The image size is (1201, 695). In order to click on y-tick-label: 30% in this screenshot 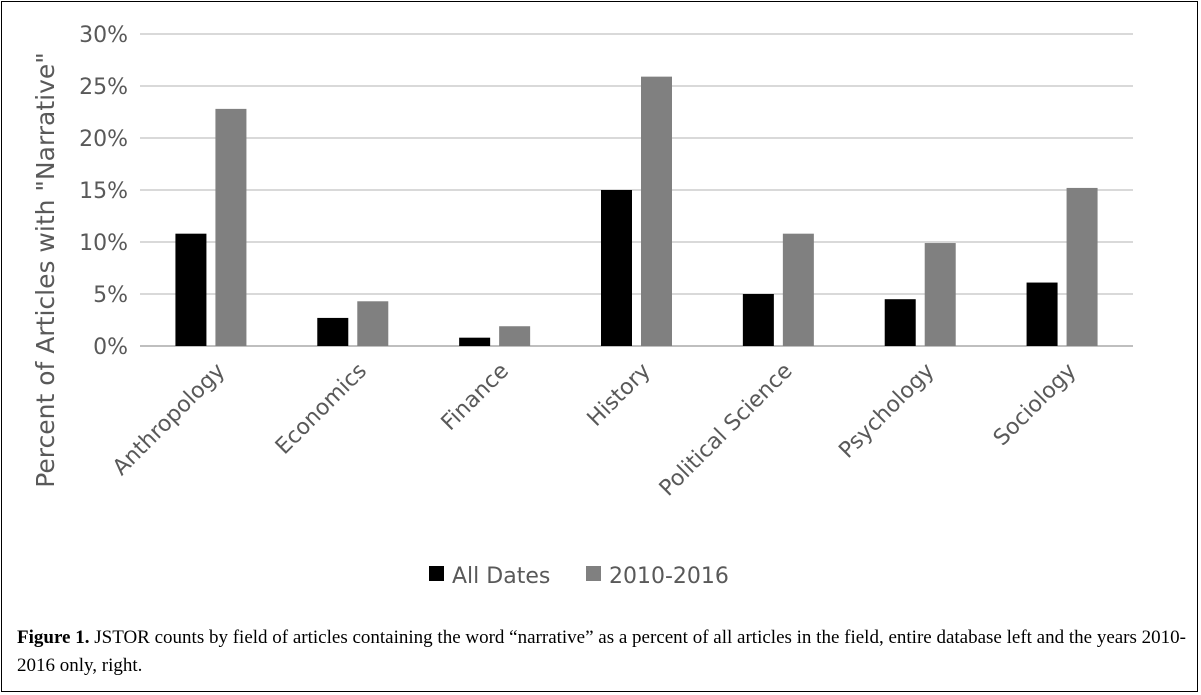, I will do `click(103, 35)`.